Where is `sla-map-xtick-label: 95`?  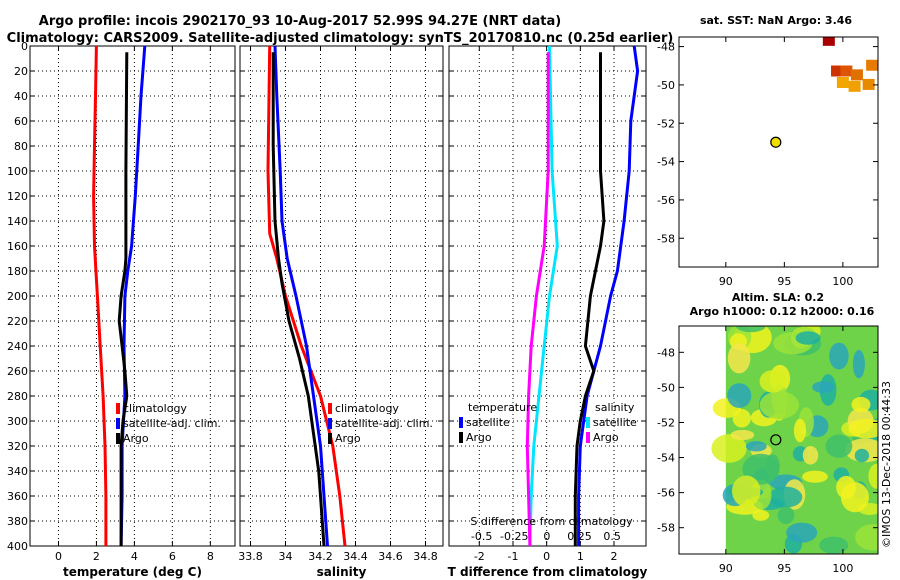 sla-map-xtick-label: 95 is located at coordinates (784, 568).